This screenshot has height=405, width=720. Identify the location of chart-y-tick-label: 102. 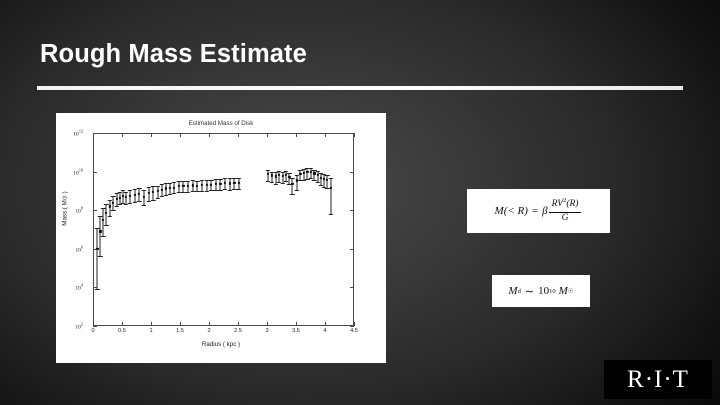
(79, 326).